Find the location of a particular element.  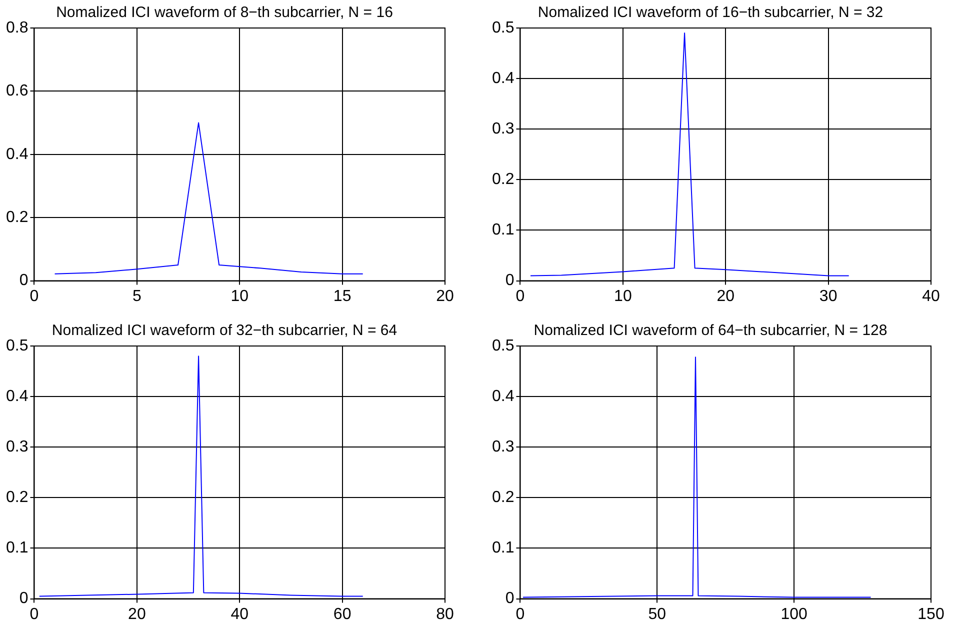

chart-title: Nomalized ICI waveform of 16−th subcarrier, N = 32 is located at coordinates (711, 13).